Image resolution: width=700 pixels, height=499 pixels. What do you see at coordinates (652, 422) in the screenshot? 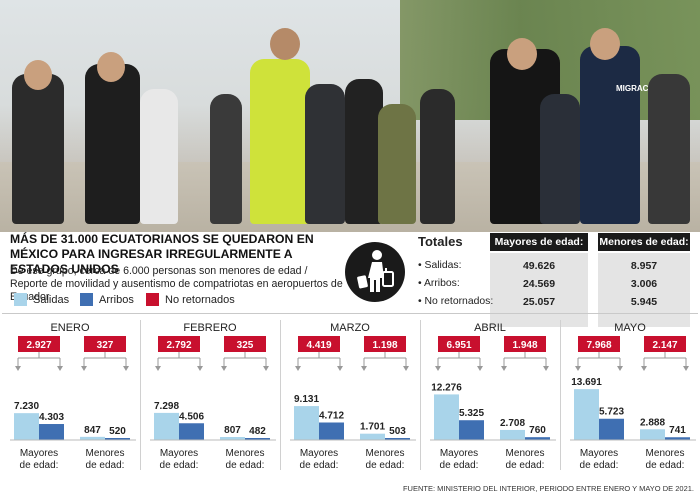
I see `data-label-salidas: 2.888` at bounding box center [652, 422].